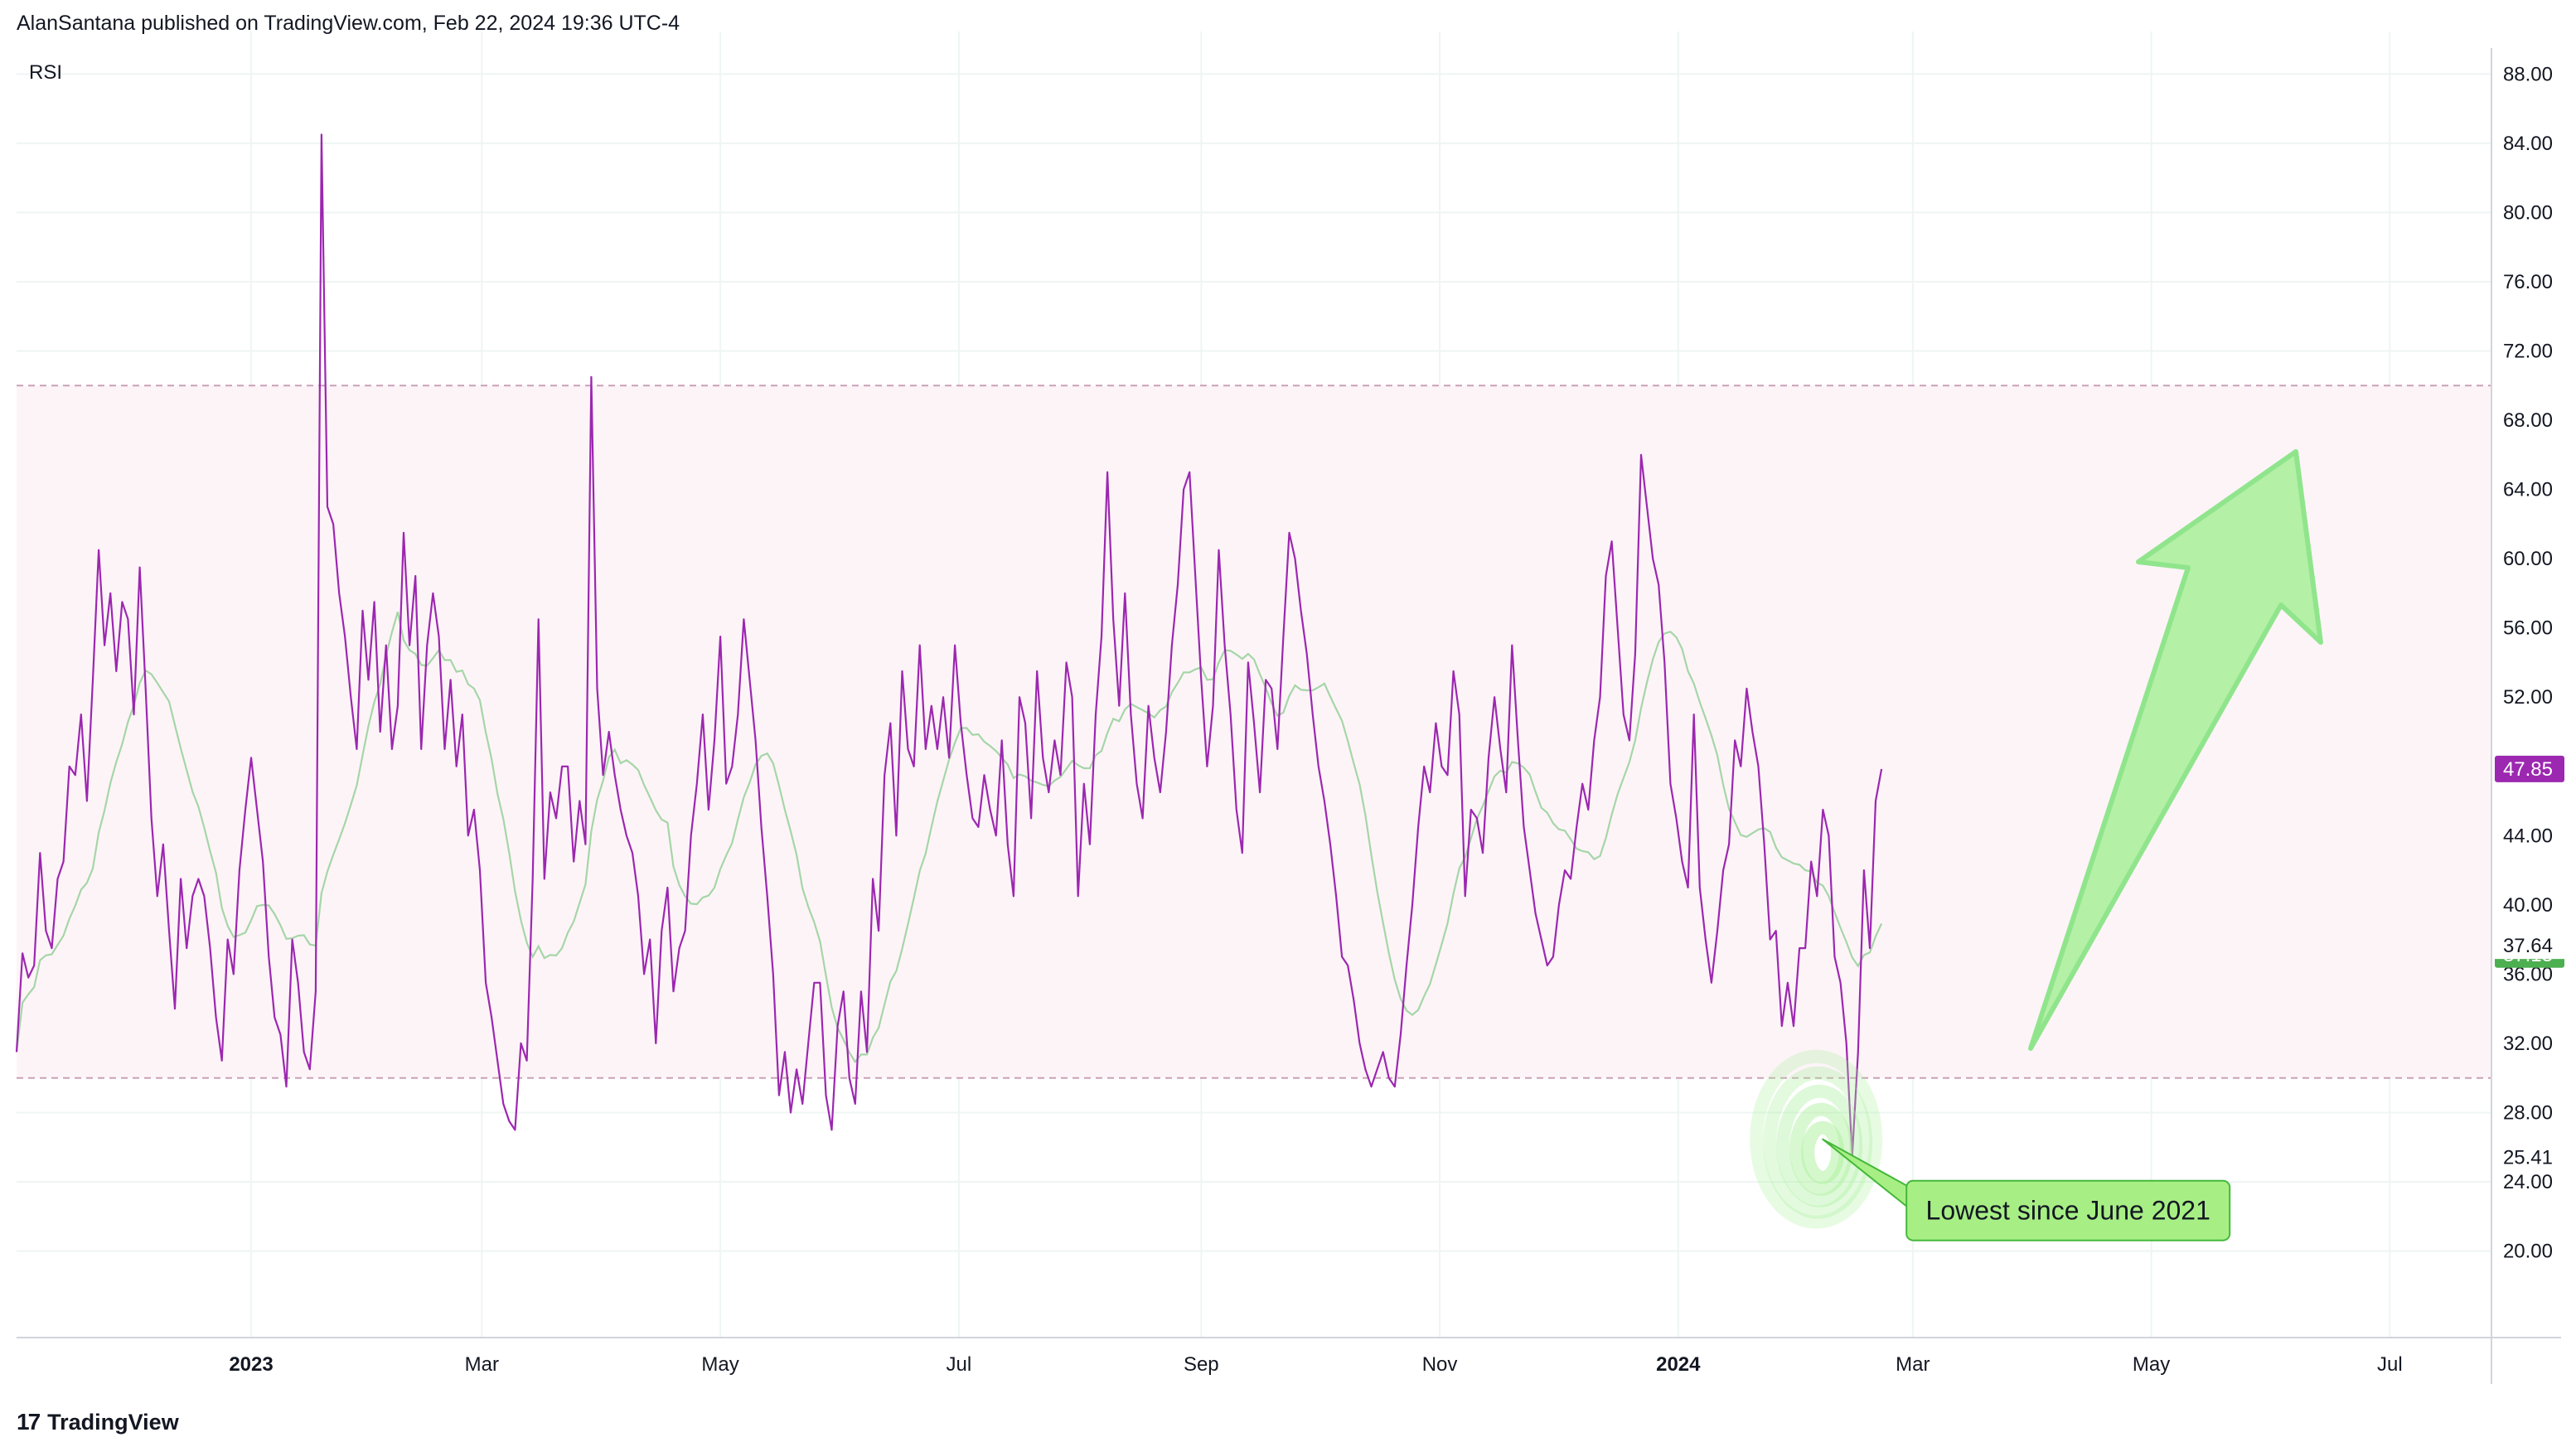 This screenshot has height=1442, width=2576. What do you see at coordinates (2528, 74) in the screenshot?
I see `y-tick-label: 88.00` at bounding box center [2528, 74].